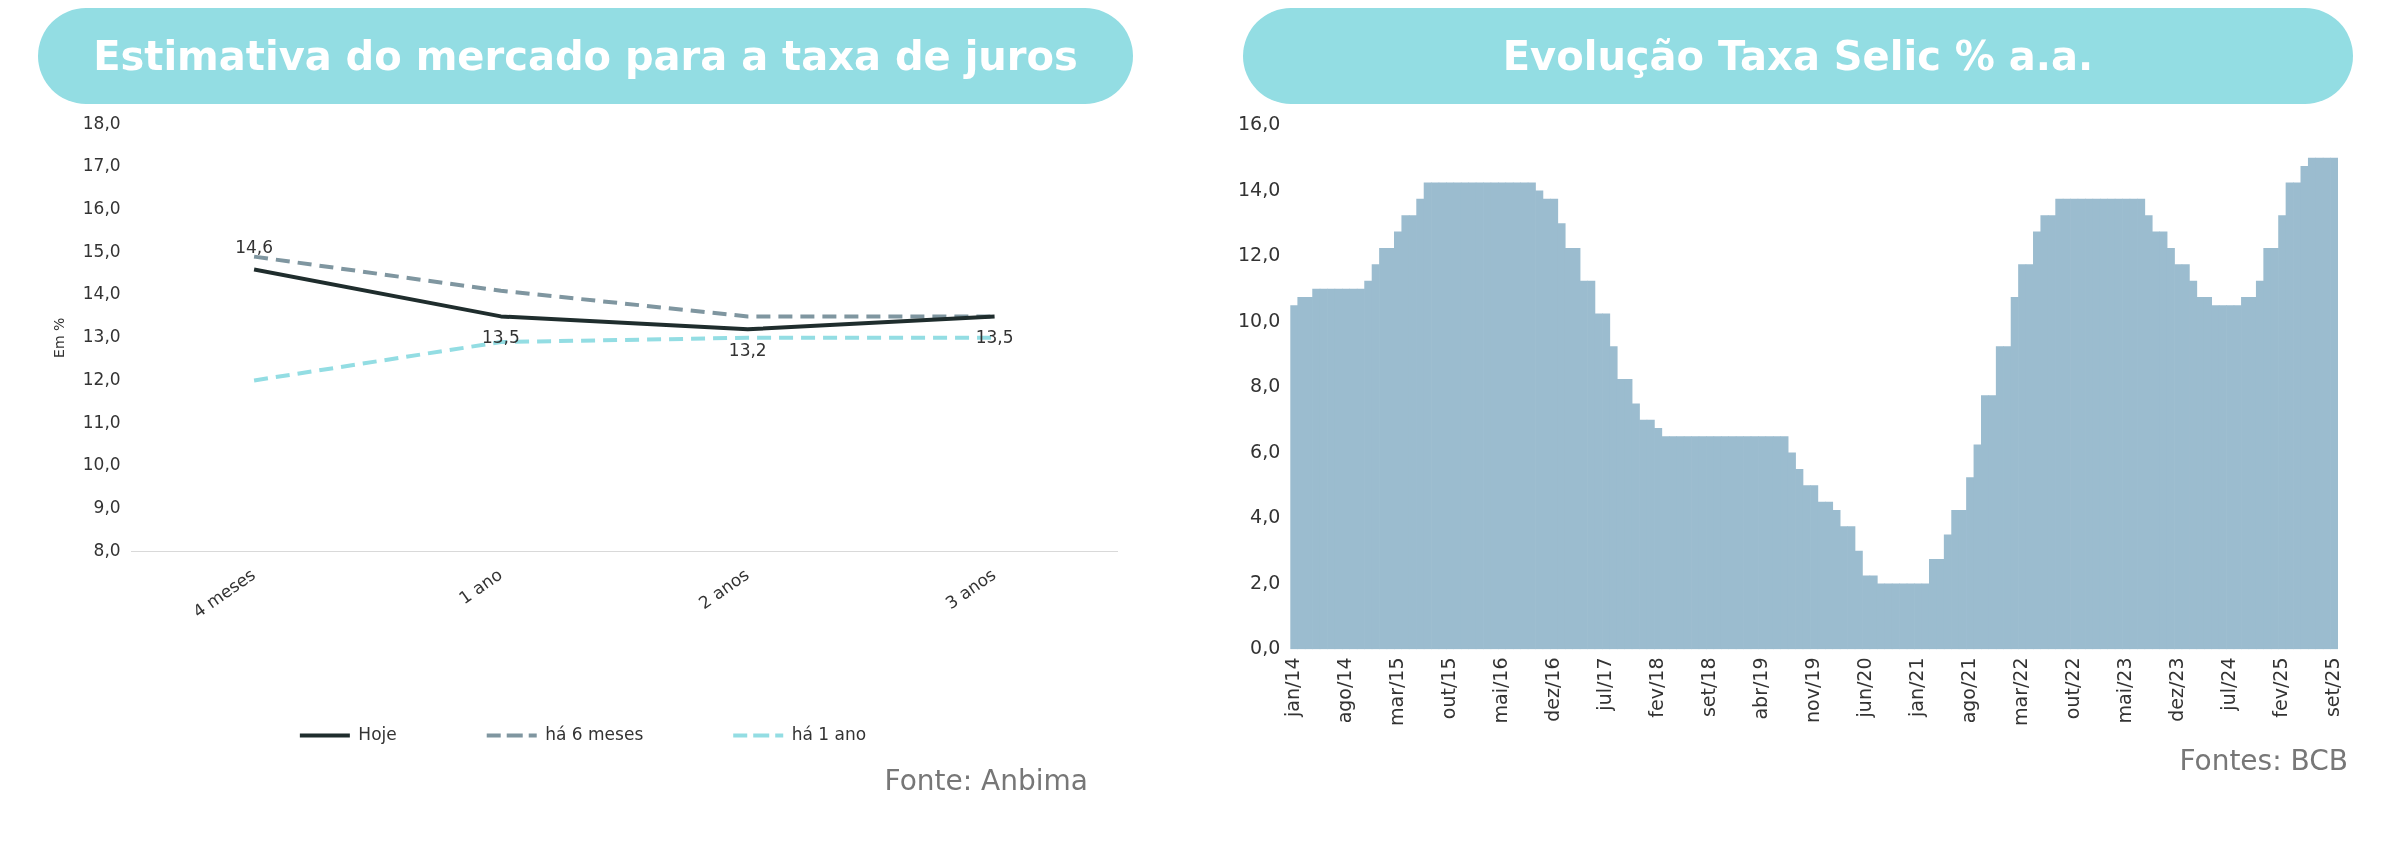 This screenshot has height=864, width=2381. I want to click on y-tick-label: 15,0, so click(101, 250).